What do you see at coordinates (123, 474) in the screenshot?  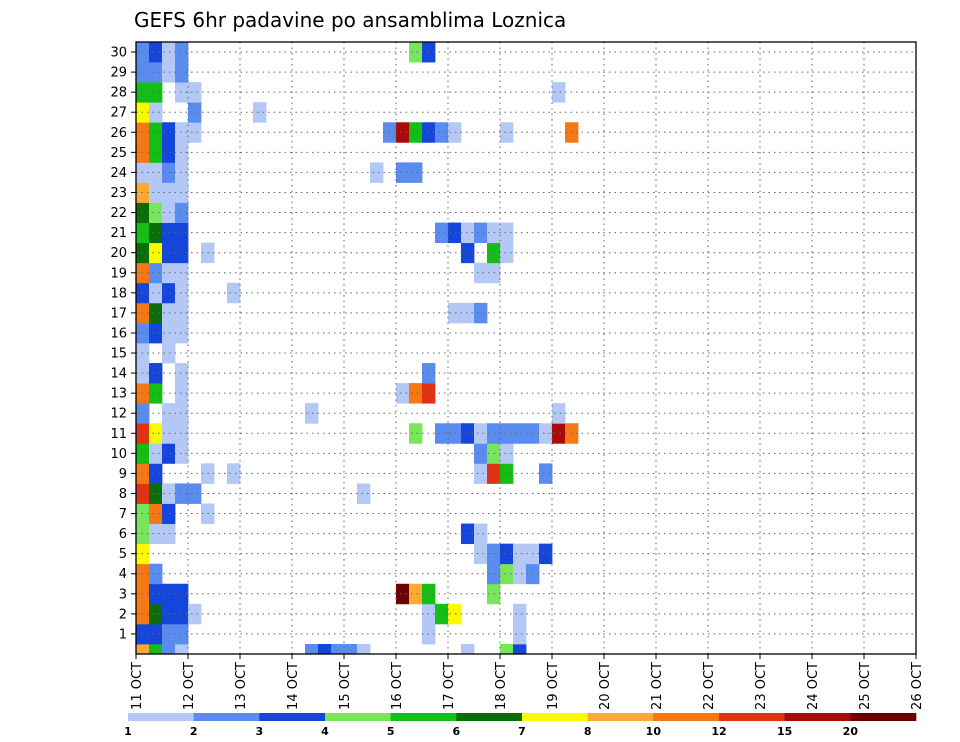 I see `y-tick-label: 9` at bounding box center [123, 474].